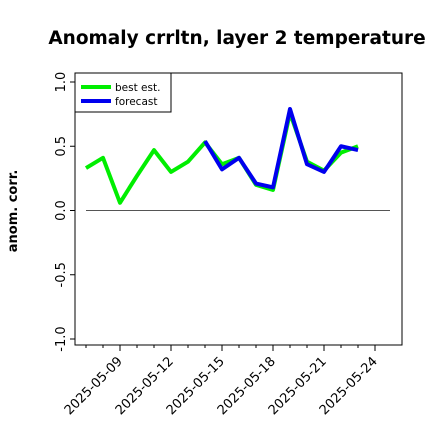  I want to click on y-tick-label: 1.0, so click(61, 82).